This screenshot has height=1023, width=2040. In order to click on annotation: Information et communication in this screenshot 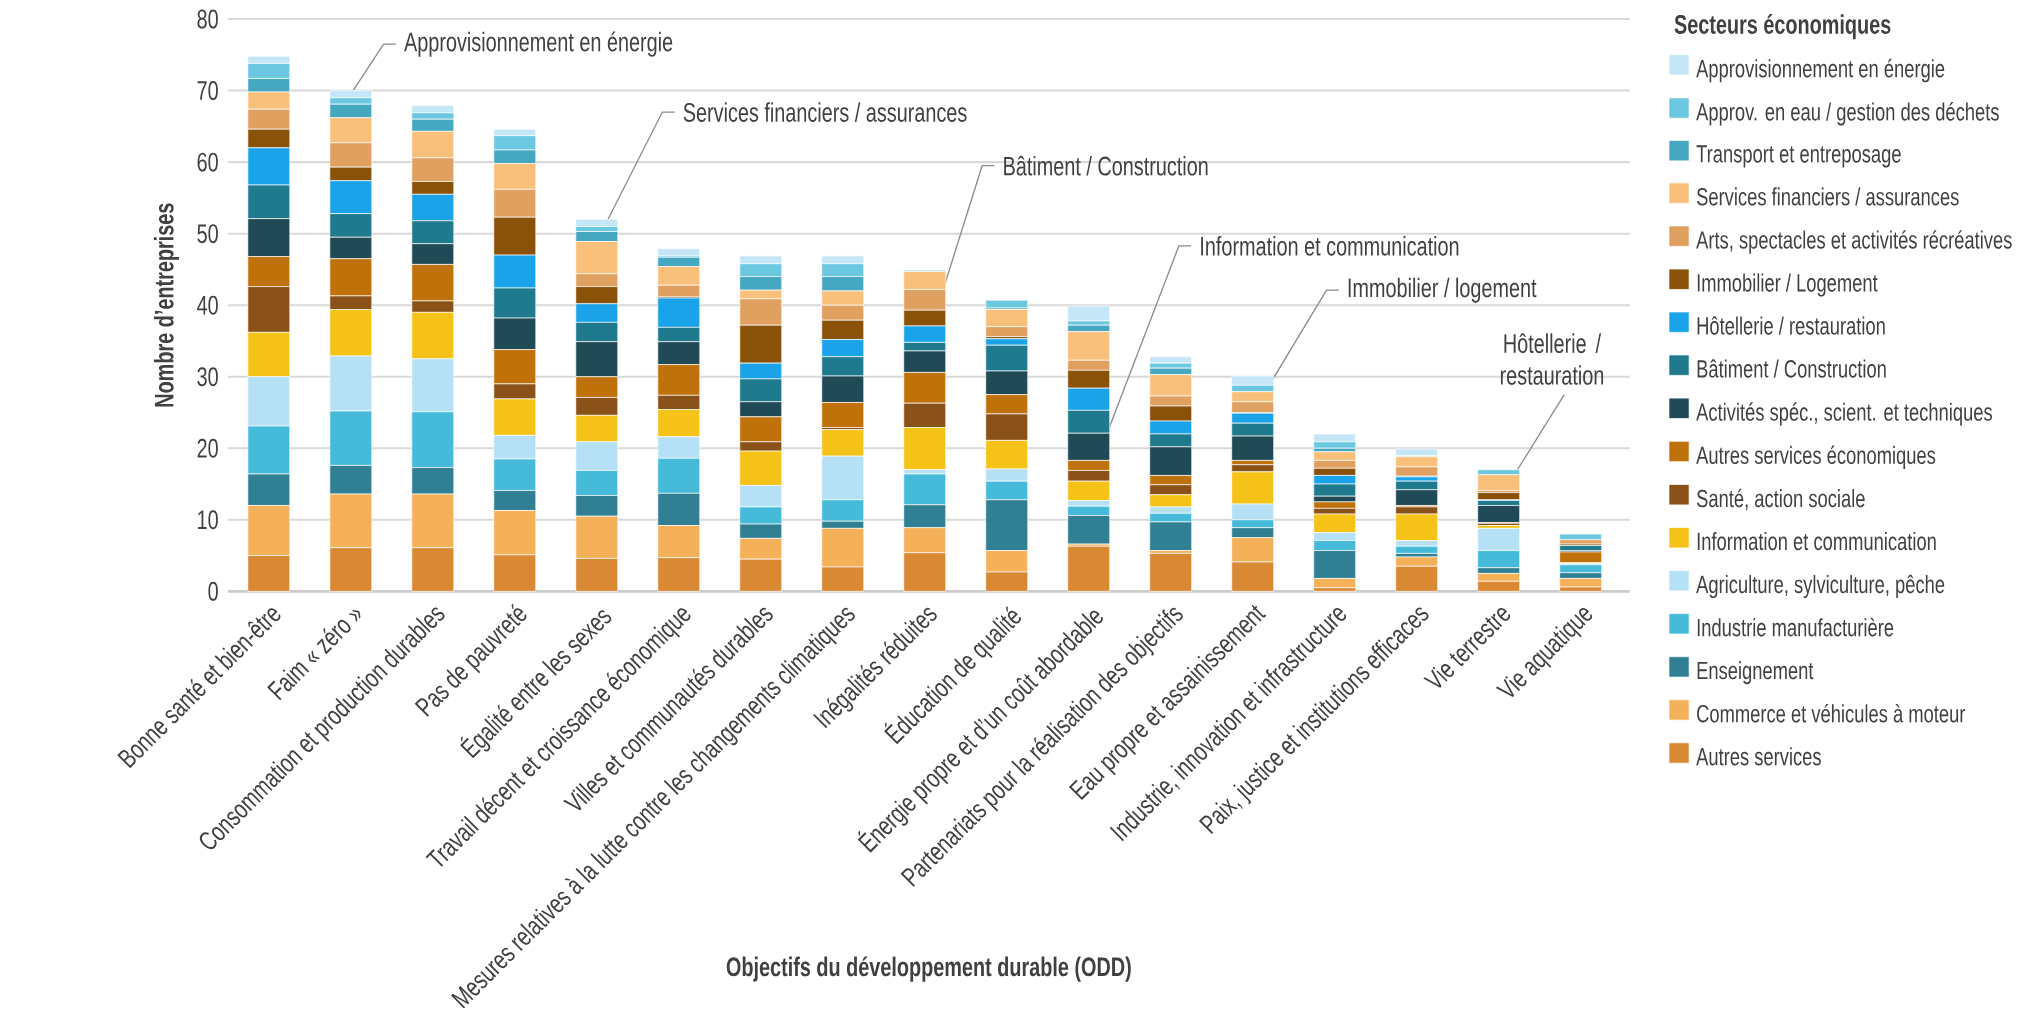, I will do `click(1330, 245)`.